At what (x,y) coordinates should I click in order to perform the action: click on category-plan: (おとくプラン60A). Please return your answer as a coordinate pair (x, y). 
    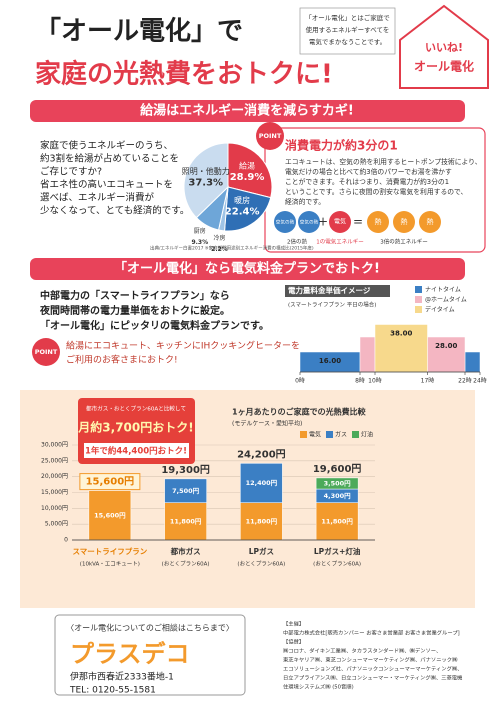
    Looking at the image, I should click on (261, 564).